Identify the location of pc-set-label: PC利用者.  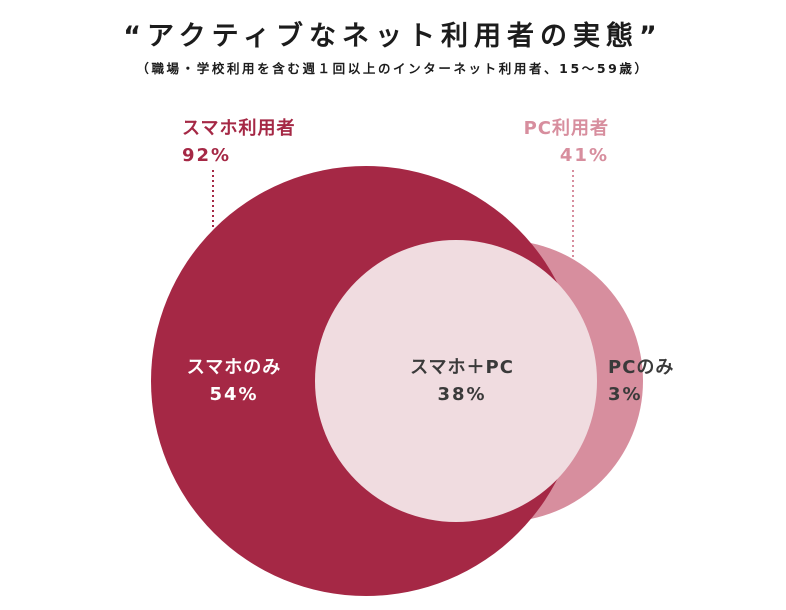
(566, 128).